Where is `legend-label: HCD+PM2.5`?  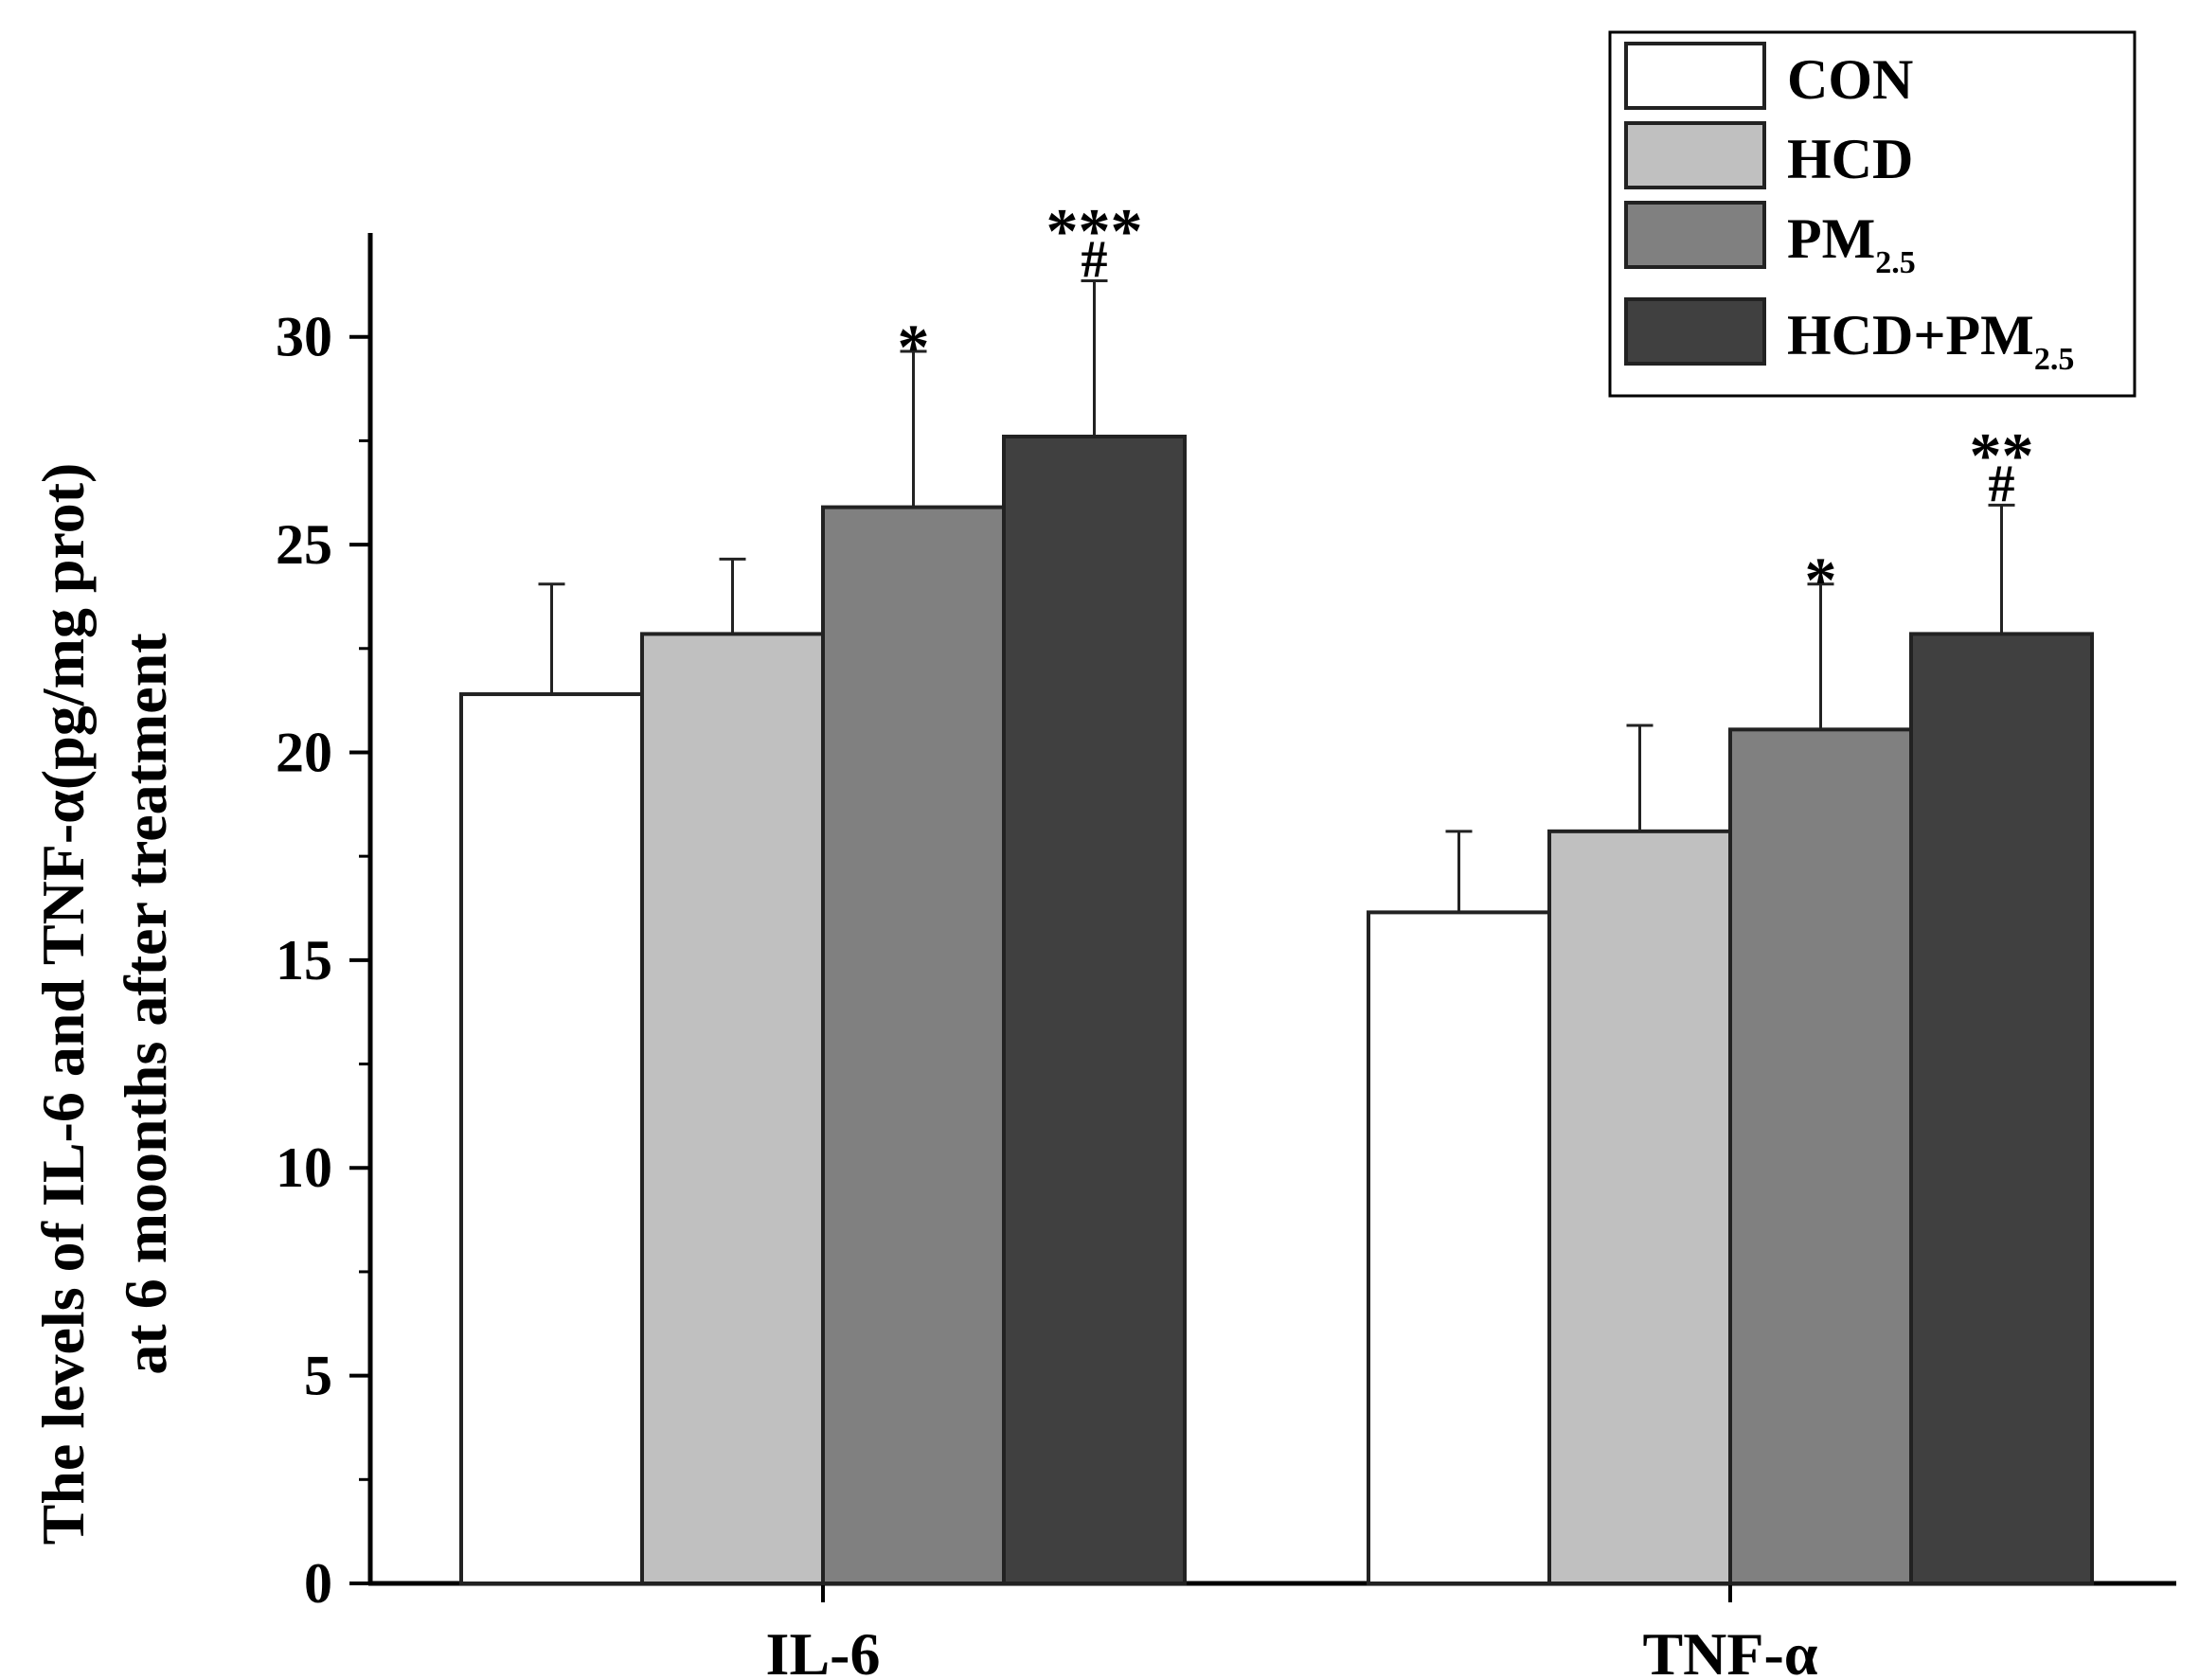 legend-label: HCD+PM2.5 is located at coordinates (1930, 340).